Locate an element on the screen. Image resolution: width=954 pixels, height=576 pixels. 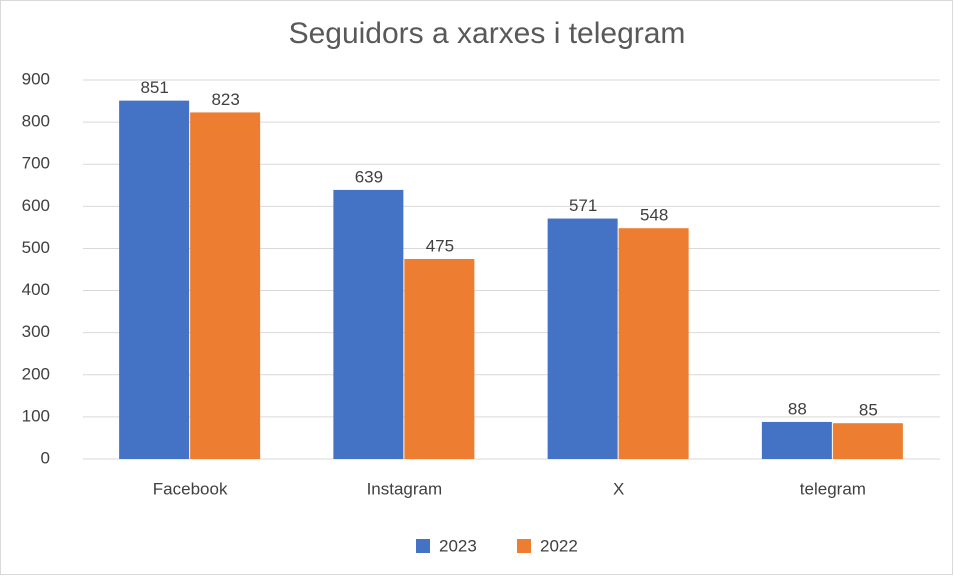
y-tick-label: 900 is located at coordinates (36, 78).